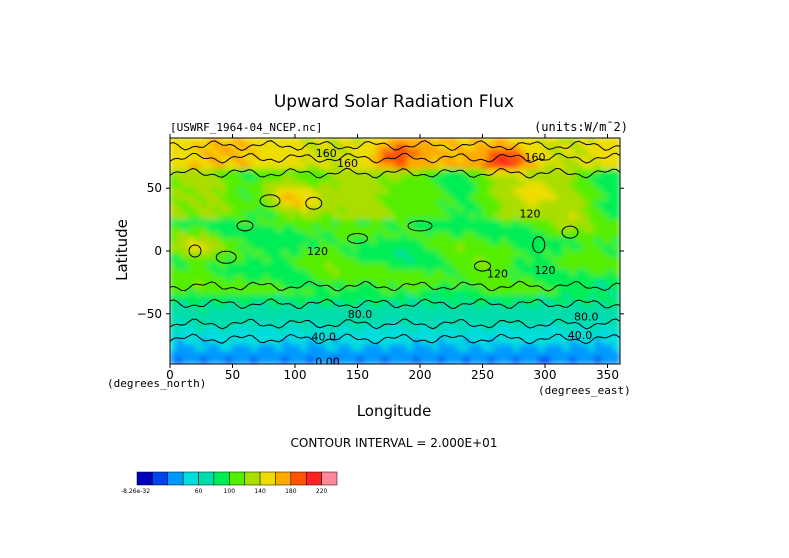  What do you see at coordinates (327, 361) in the screenshot?
I see `contour-label: 0.00` at bounding box center [327, 361].